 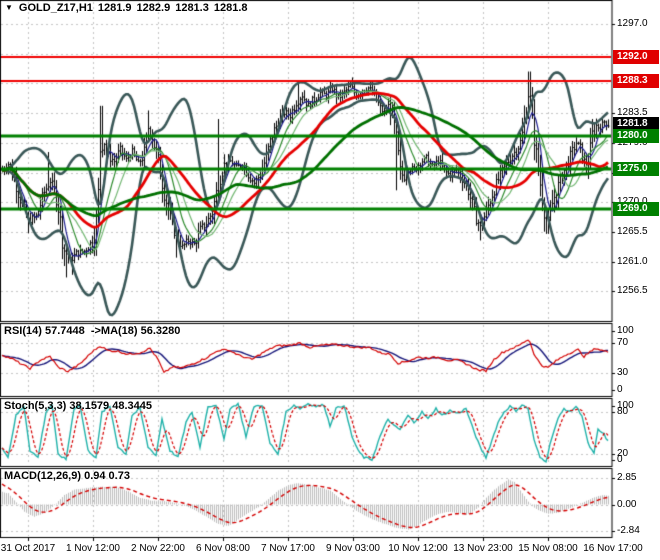 What do you see at coordinates (636, 124) in the screenshot?
I see `current-price-badge: 1281.8` at bounding box center [636, 124].